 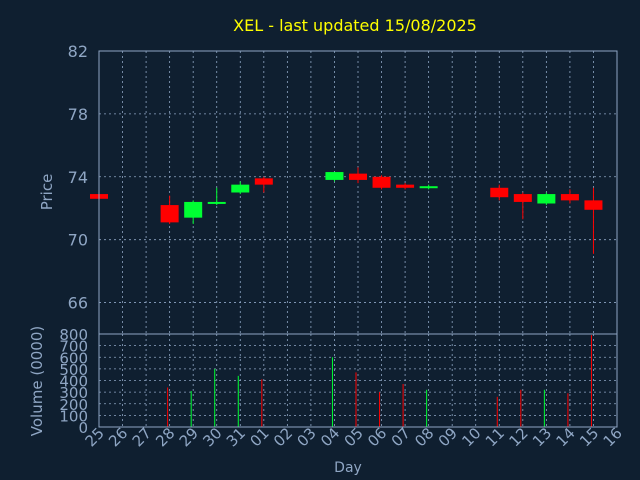 What do you see at coordinates (355, 25) in the screenshot?
I see `chart-title: XEL - last updated 15/08/2025` at bounding box center [355, 25].